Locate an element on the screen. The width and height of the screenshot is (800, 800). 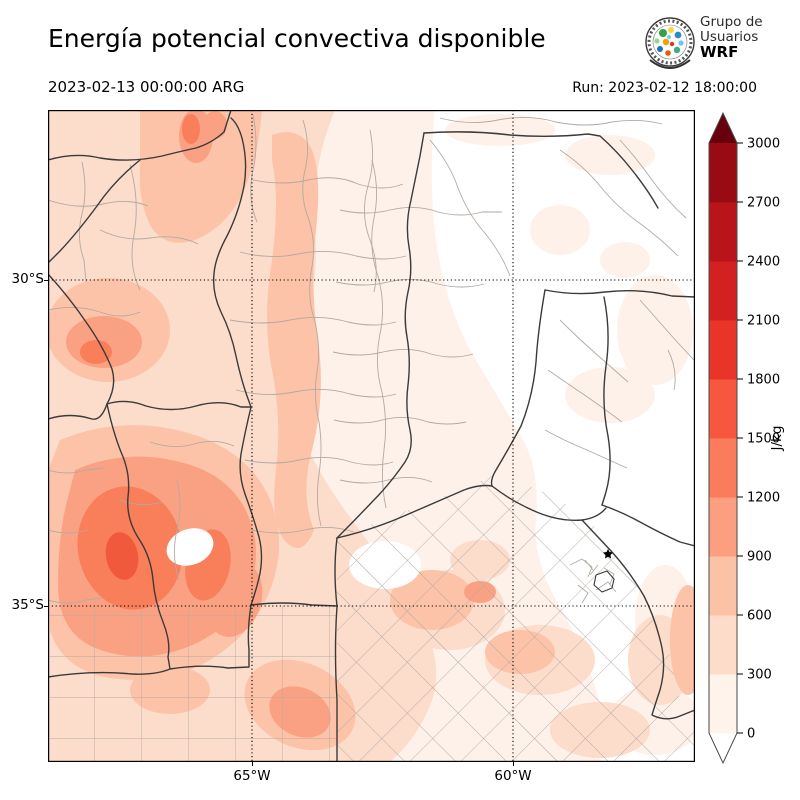
colorbar-tick-label: 2100 is located at coordinates (763, 321).